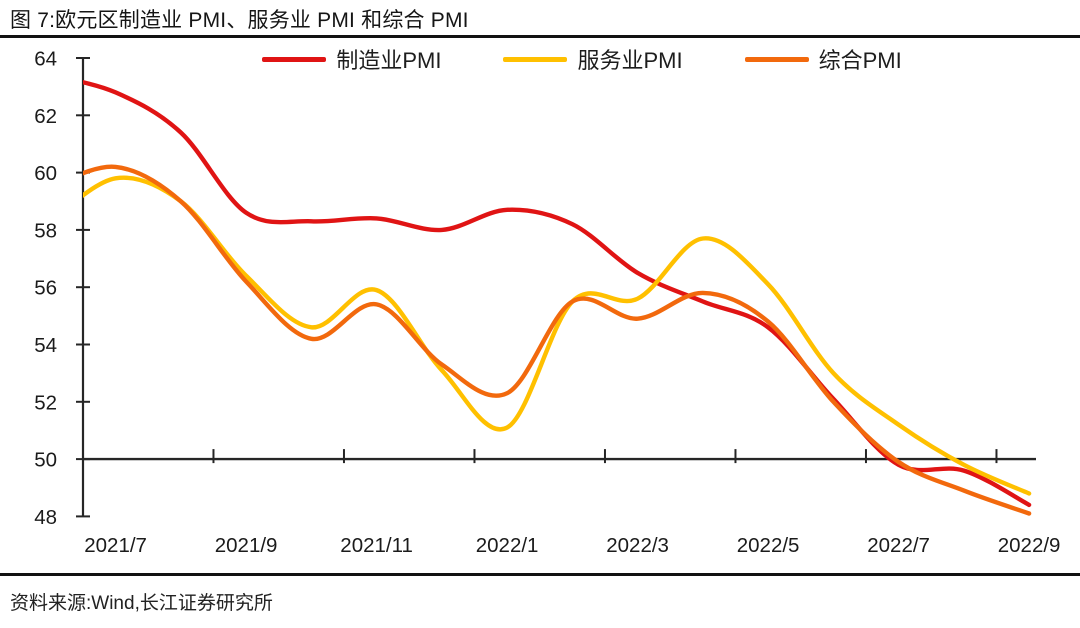 The image size is (1080, 628). Describe the element at coordinates (45, 402) in the screenshot. I see `y-tick-label: 52` at that location.